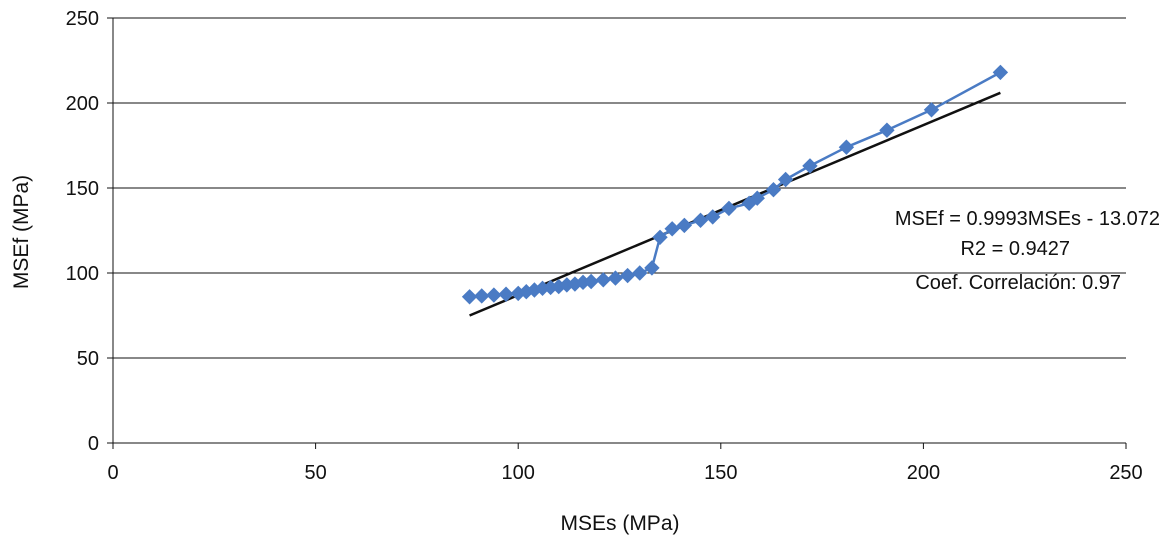 The width and height of the screenshot is (1166, 536). I want to click on annotation-correlation: Coef. Correlación: 0.97, so click(1018, 283).